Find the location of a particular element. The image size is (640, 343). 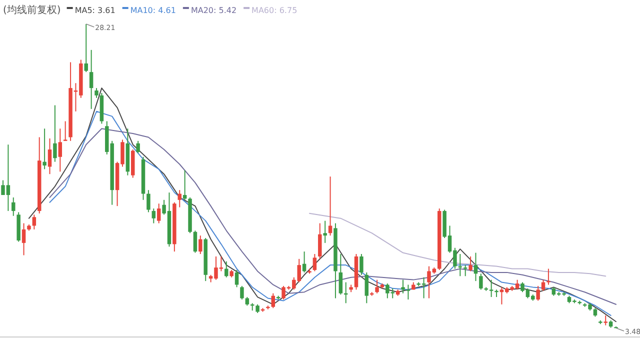

chart-title: (均线前复权) is located at coordinates (32, 10).